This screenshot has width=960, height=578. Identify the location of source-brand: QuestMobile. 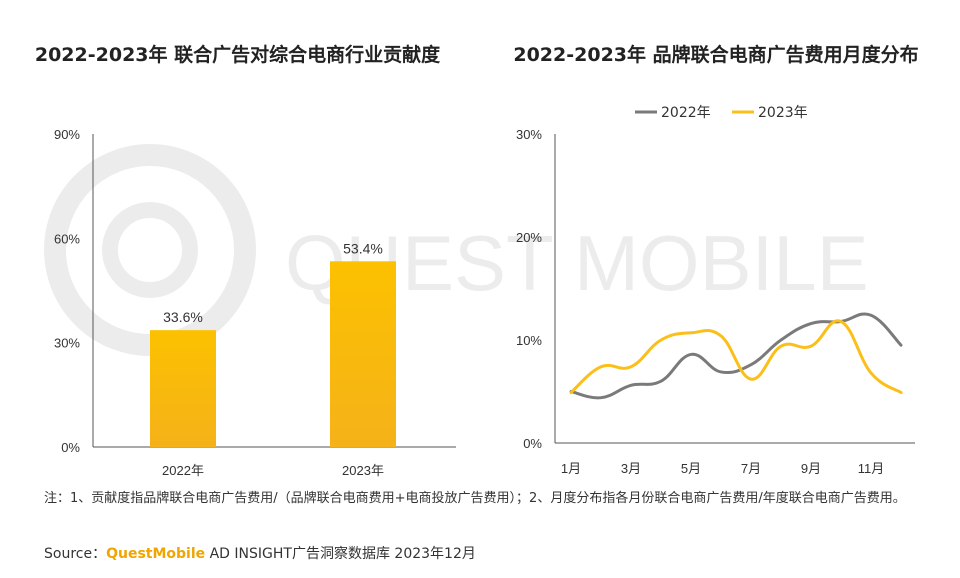
(156, 554).